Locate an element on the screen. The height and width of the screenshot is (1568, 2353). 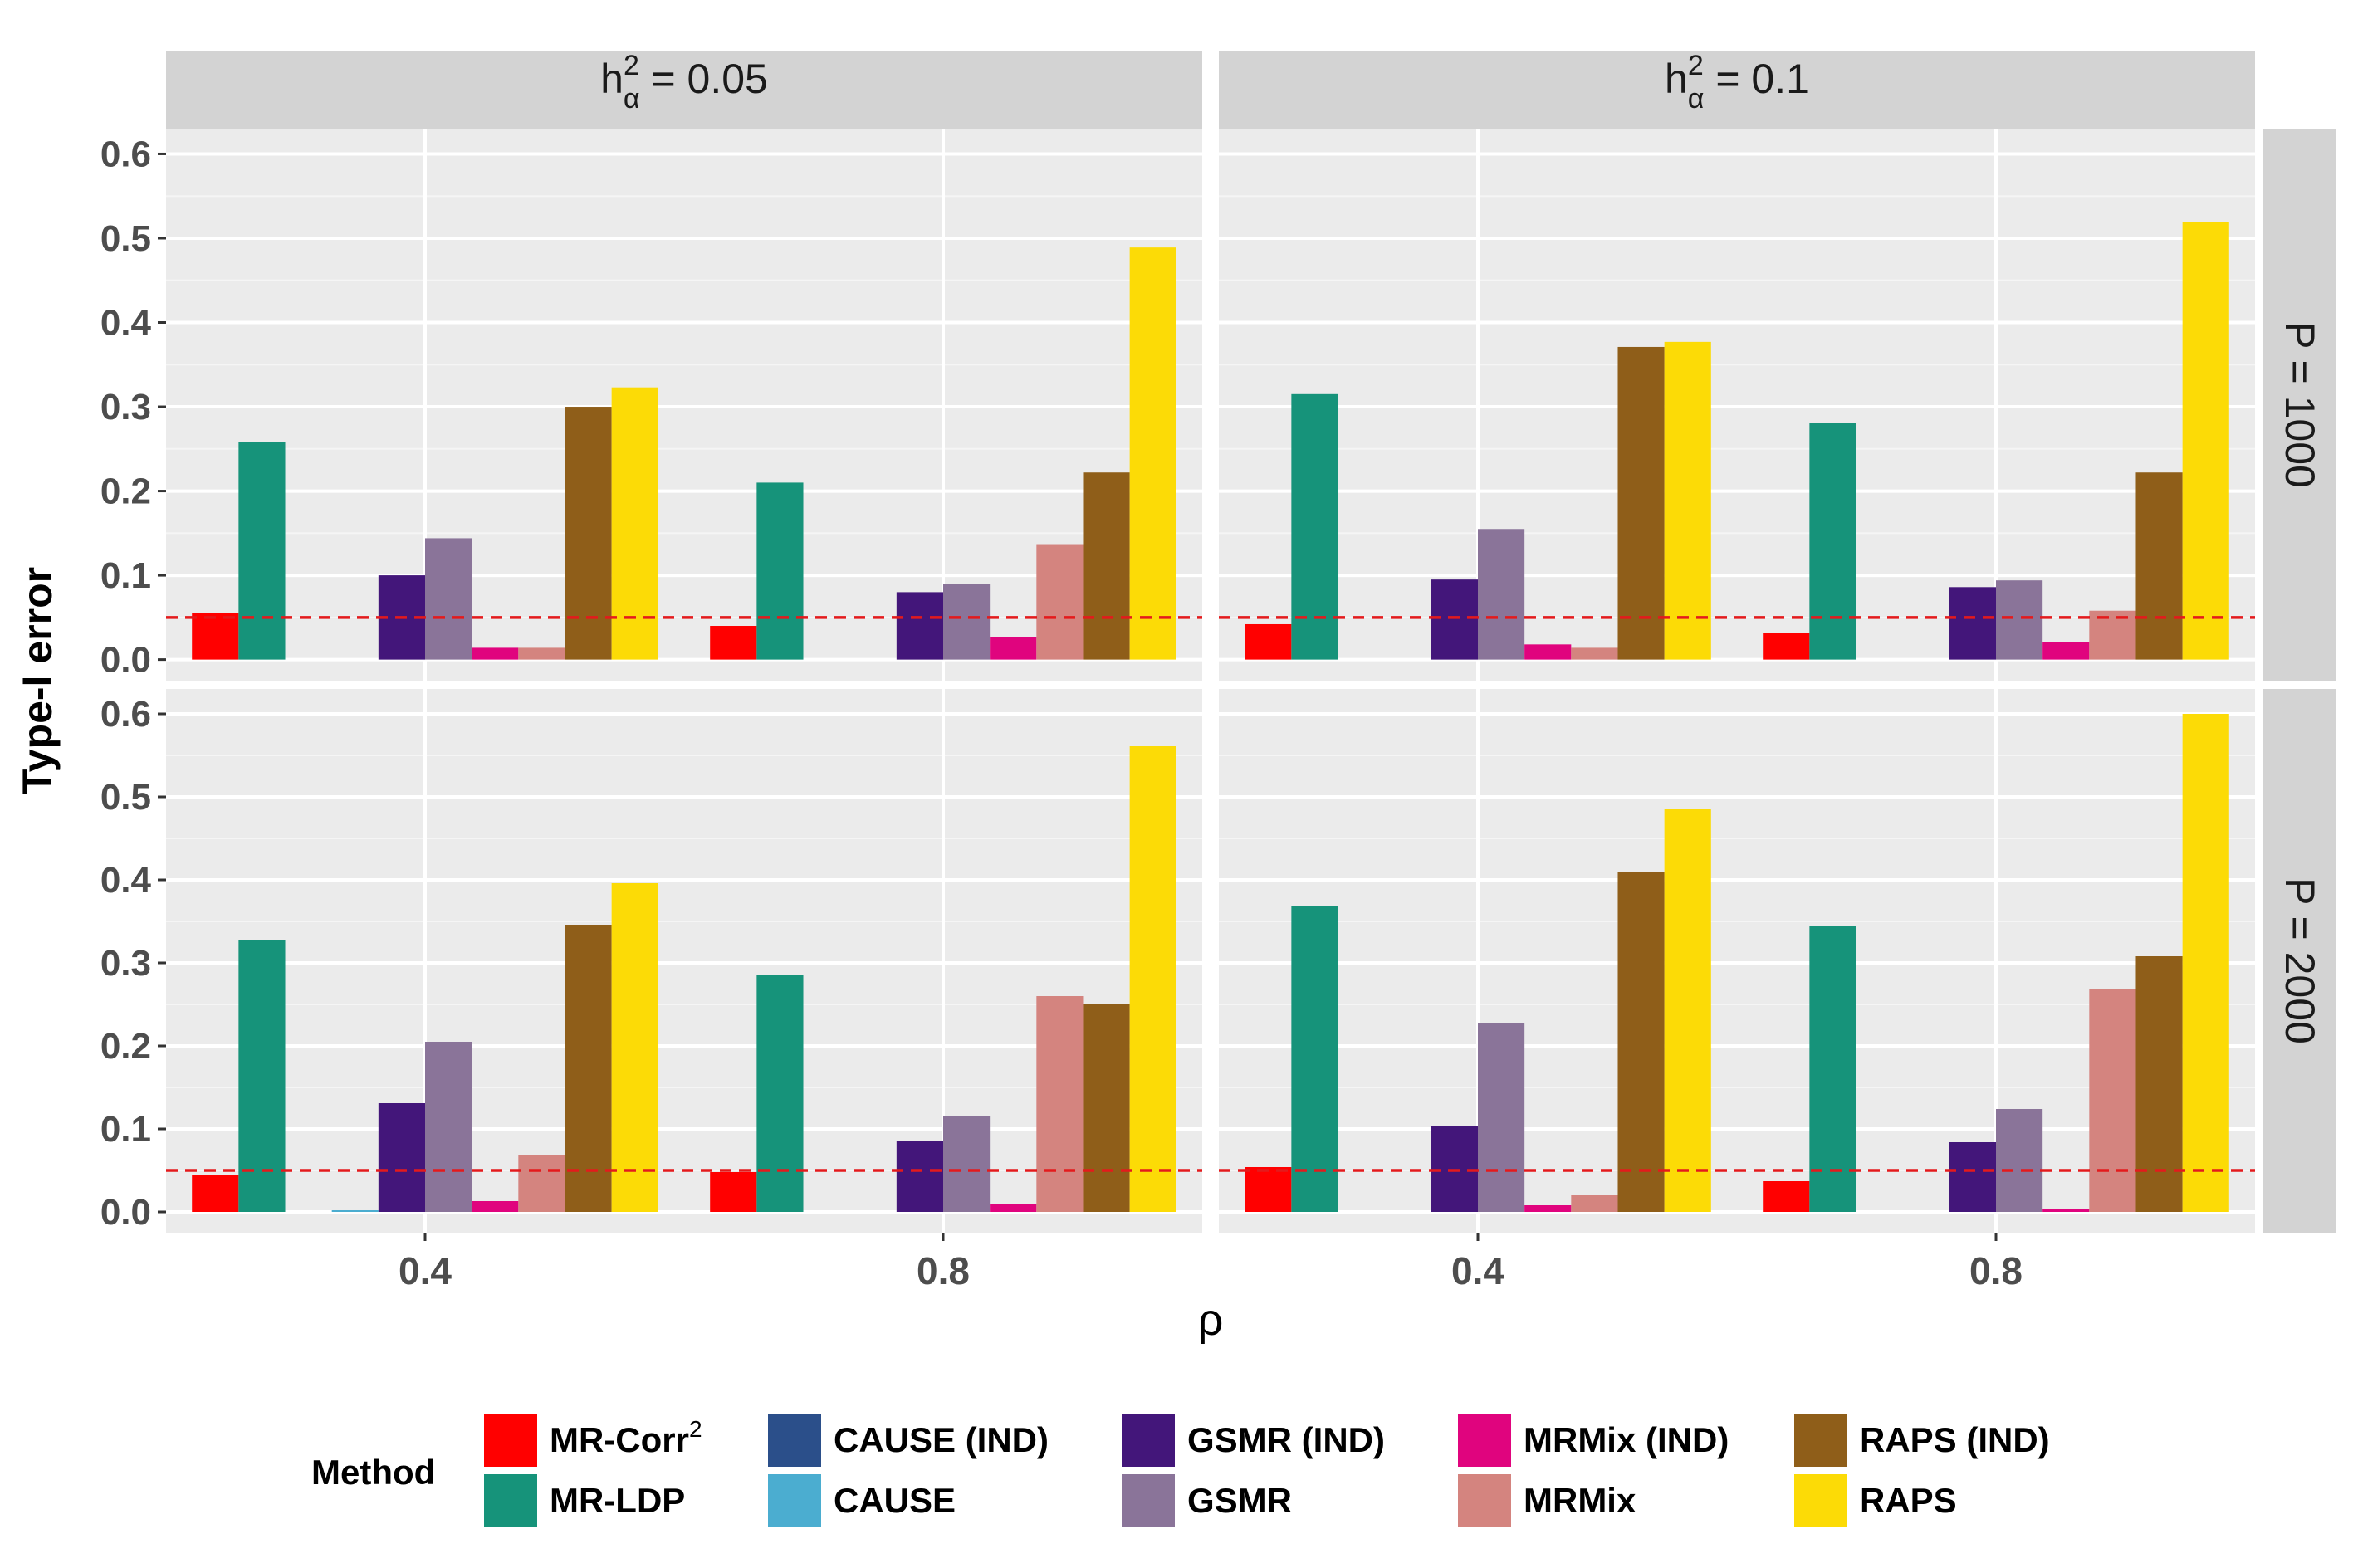
legend-key-mrmix is located at coordinates (1484, 1501).